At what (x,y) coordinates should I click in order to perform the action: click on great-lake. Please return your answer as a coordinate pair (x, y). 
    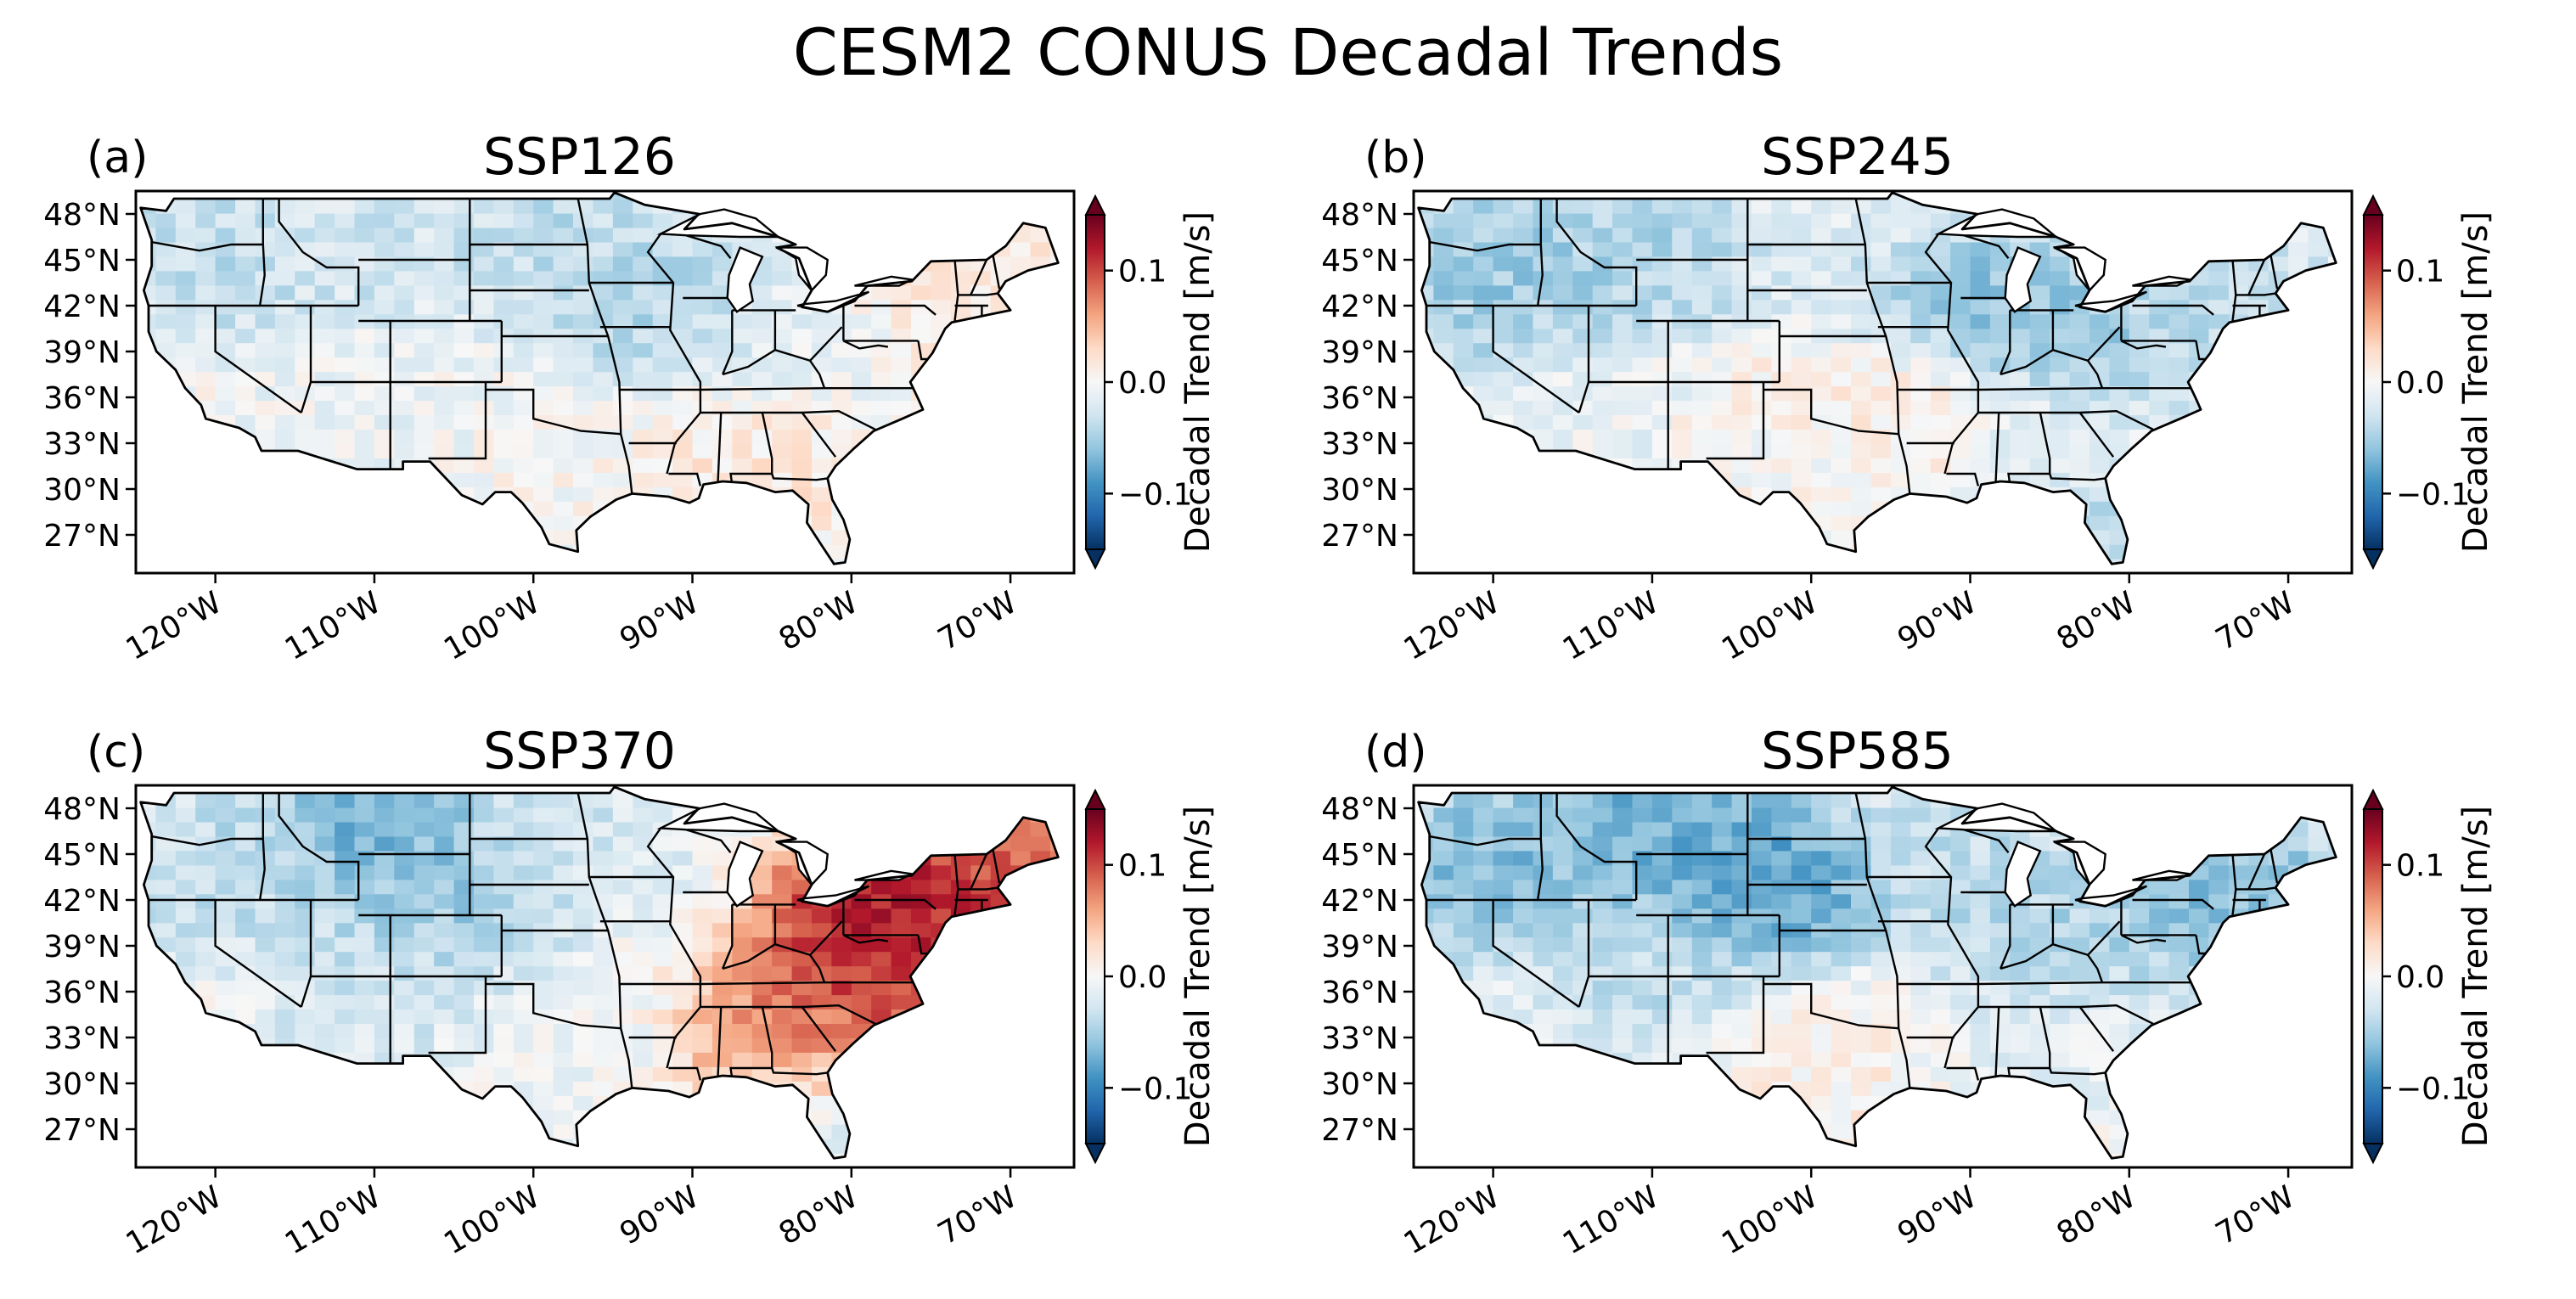
    Looking at the image, I should click on (2023, 279).